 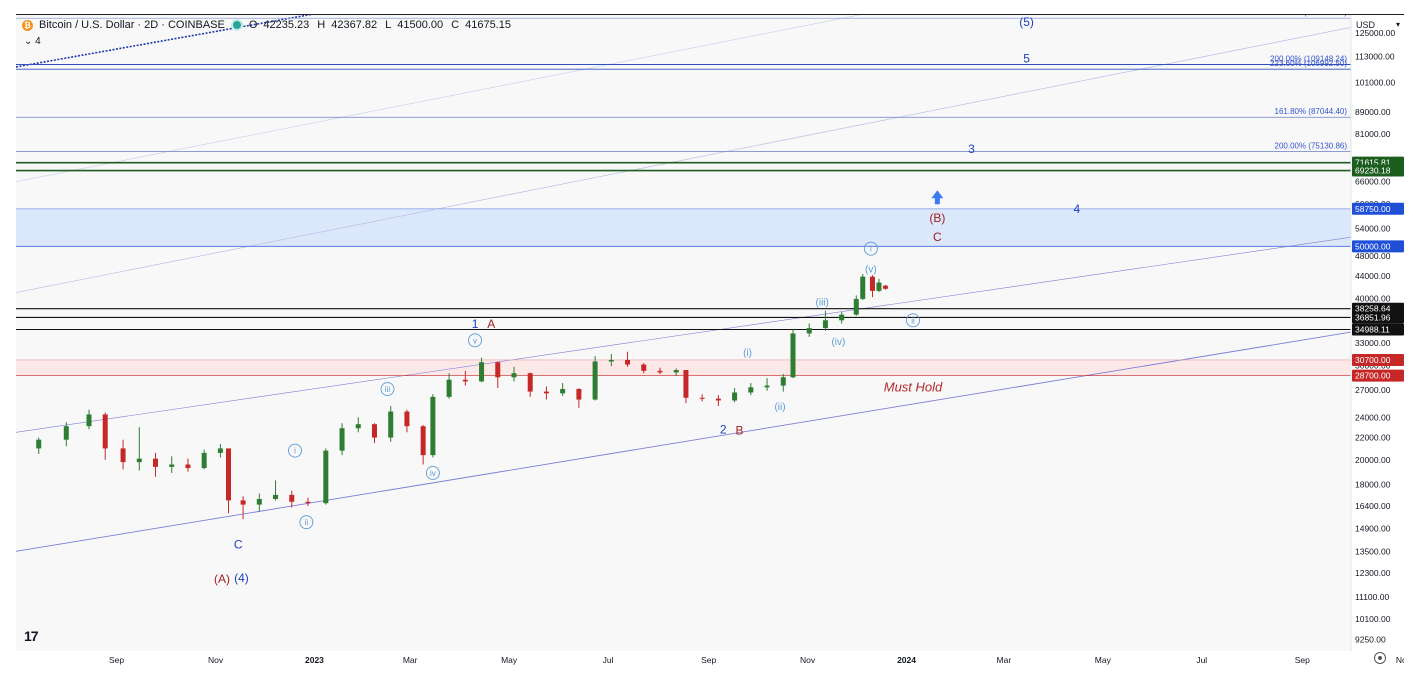 I want to click on price-badge: 28700.00, so click(x=1373, y=376).